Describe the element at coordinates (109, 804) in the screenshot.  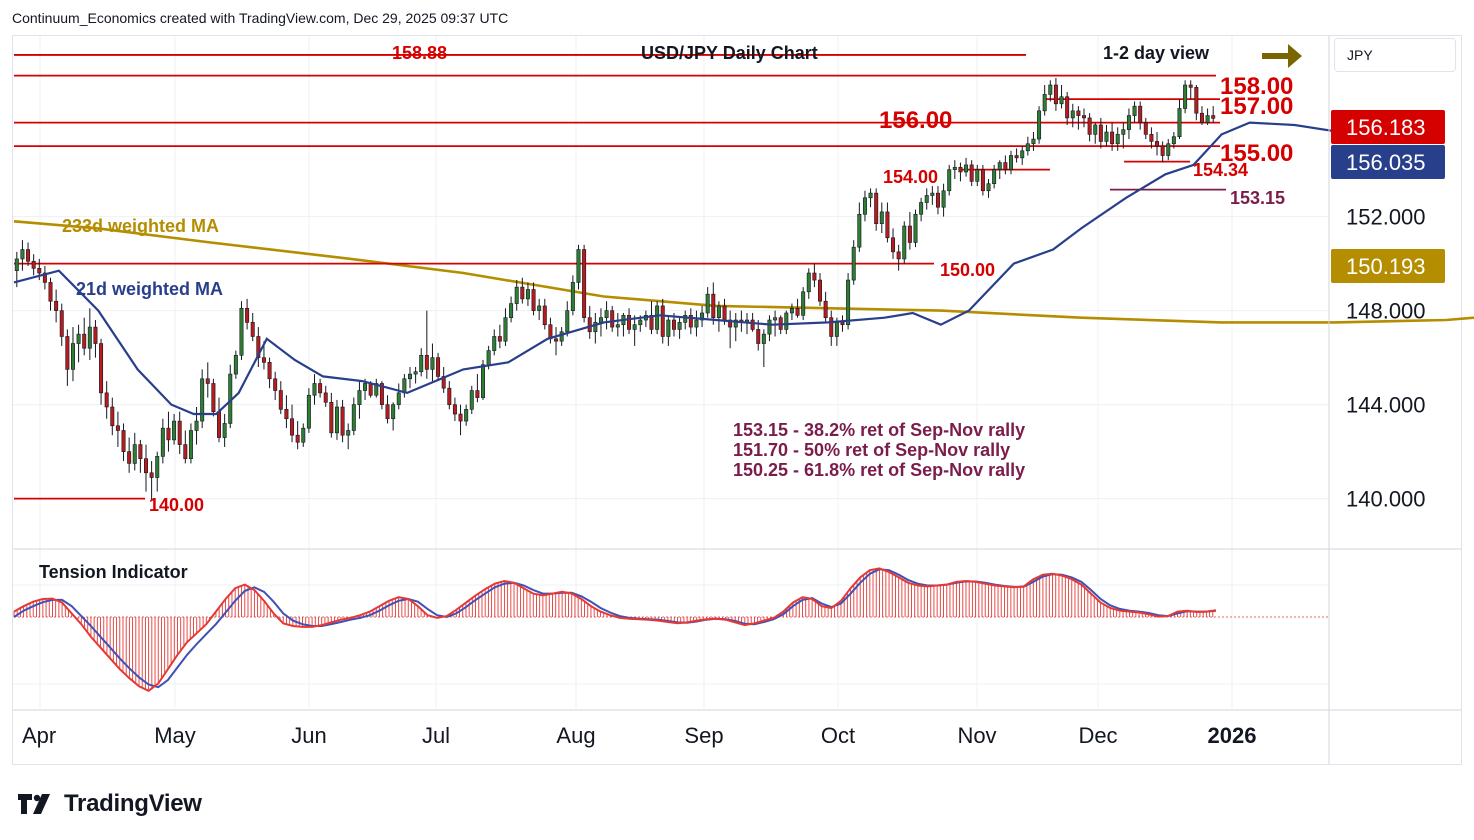
I see `tradingview-logo: TradingView` at that location.